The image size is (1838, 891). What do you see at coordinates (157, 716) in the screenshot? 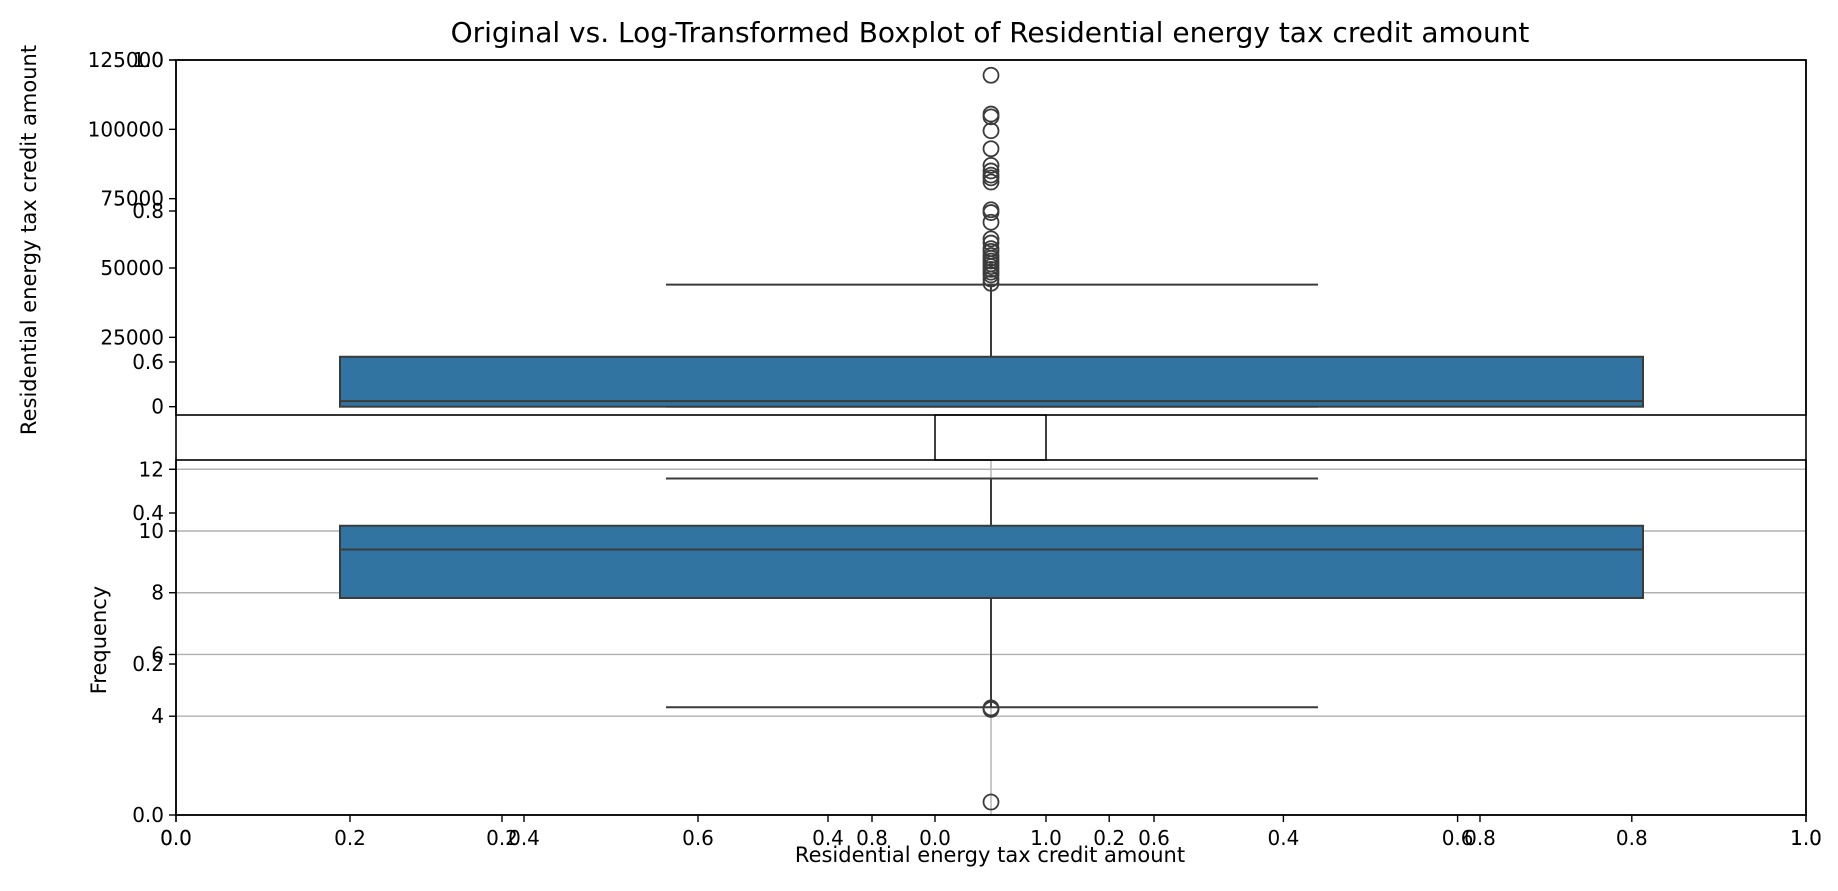
I see `log-y-tick-label: 4` at bounding box center [157, 716].